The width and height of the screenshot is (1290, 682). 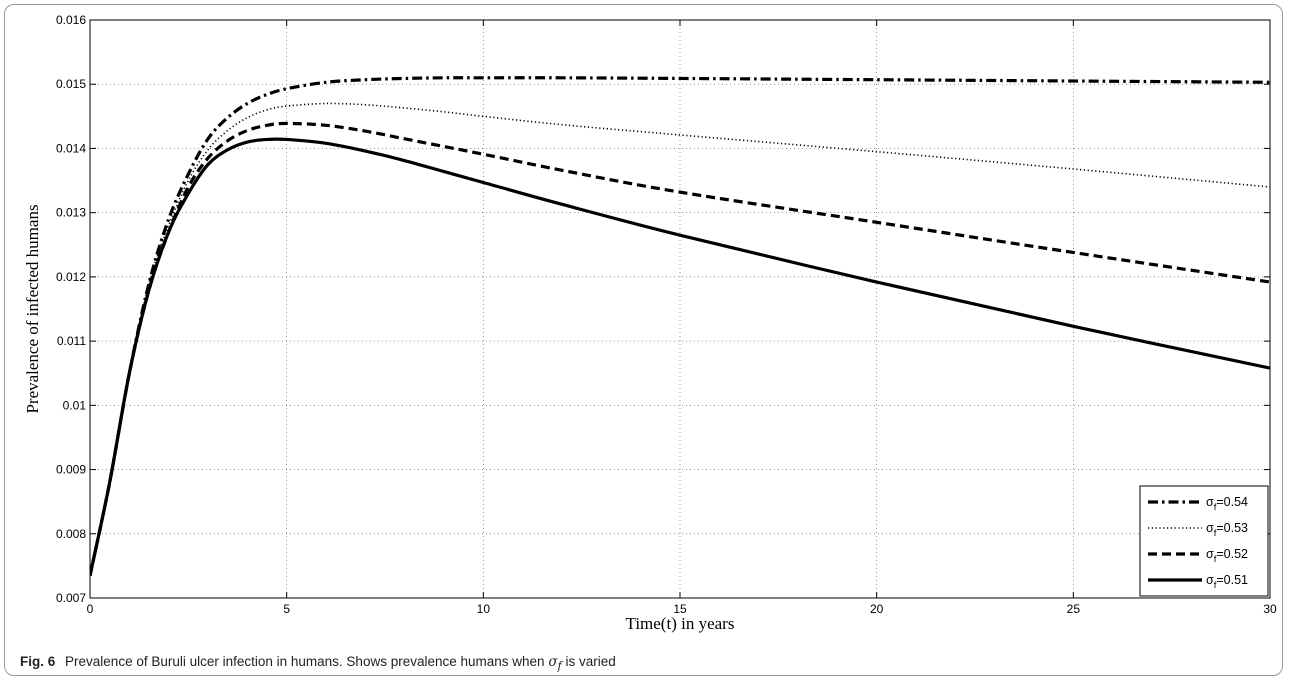 What do you see at coordinates (90, 609) in the screenshot?
I see `x-tick-label: 0` at bounding box center [90, 609].